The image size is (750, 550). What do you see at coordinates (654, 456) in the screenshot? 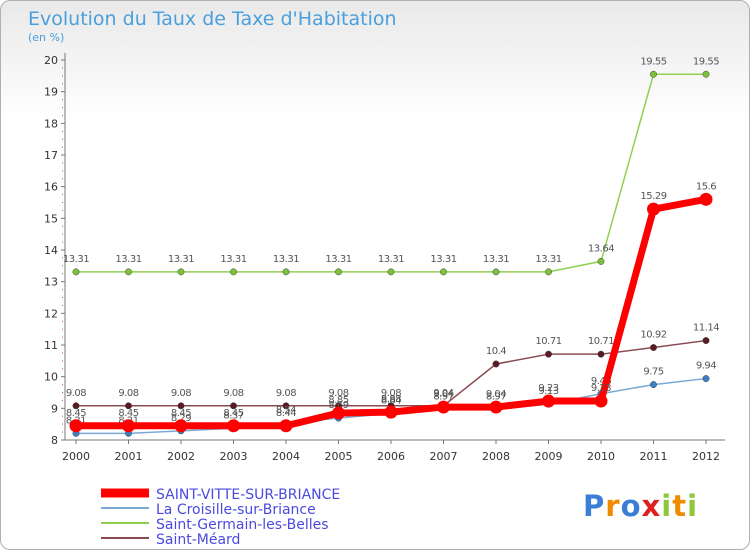
I see `x-tick-label: 2011` at bounding box center [654, 456].